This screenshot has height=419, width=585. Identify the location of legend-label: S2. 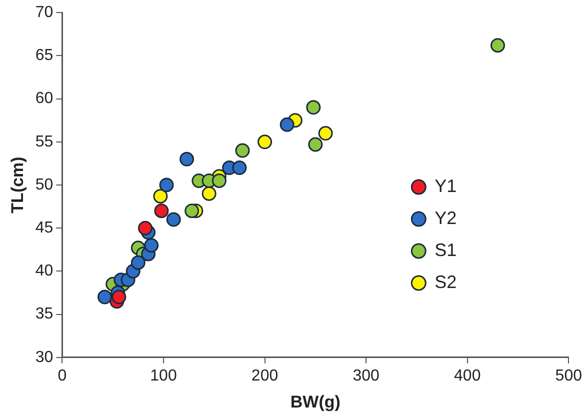
(445, 282).